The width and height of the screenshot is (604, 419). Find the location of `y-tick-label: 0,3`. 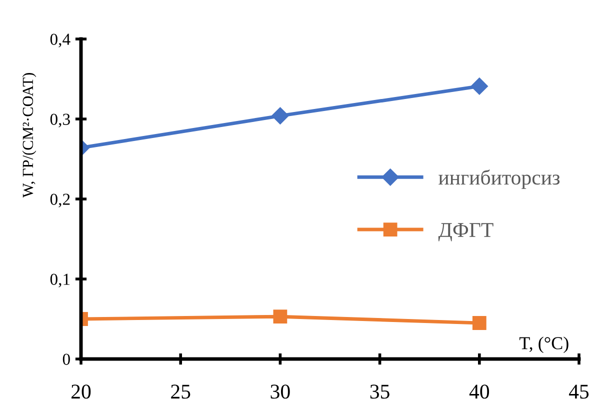

y-tick-label: 0,3 is located at coordinates (60, 121).